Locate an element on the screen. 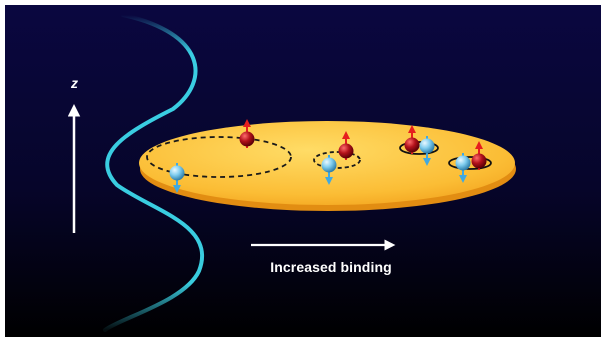  z-axis-label: z is located at coordinates (74, 83).